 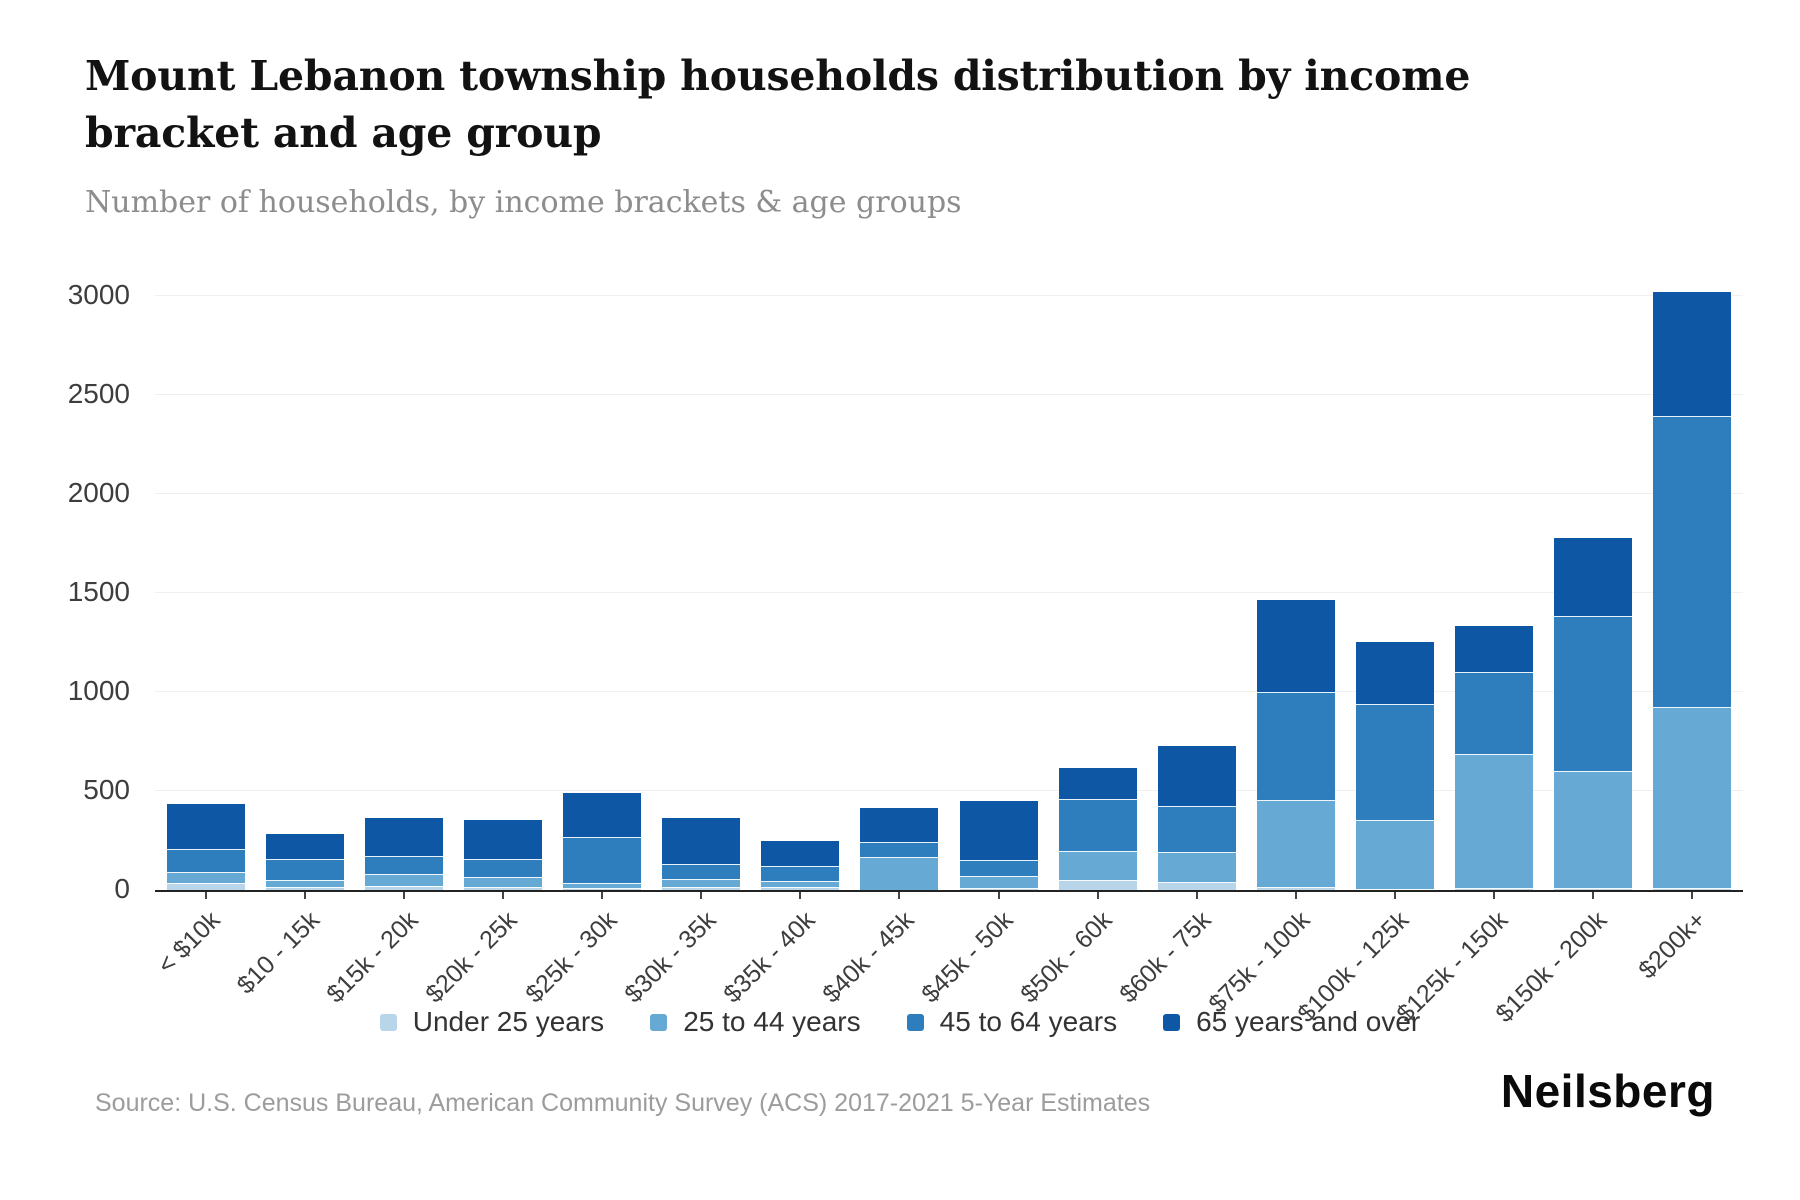 I want to click on legend-item: 65 years and over, so click(x=1291, y=1022).